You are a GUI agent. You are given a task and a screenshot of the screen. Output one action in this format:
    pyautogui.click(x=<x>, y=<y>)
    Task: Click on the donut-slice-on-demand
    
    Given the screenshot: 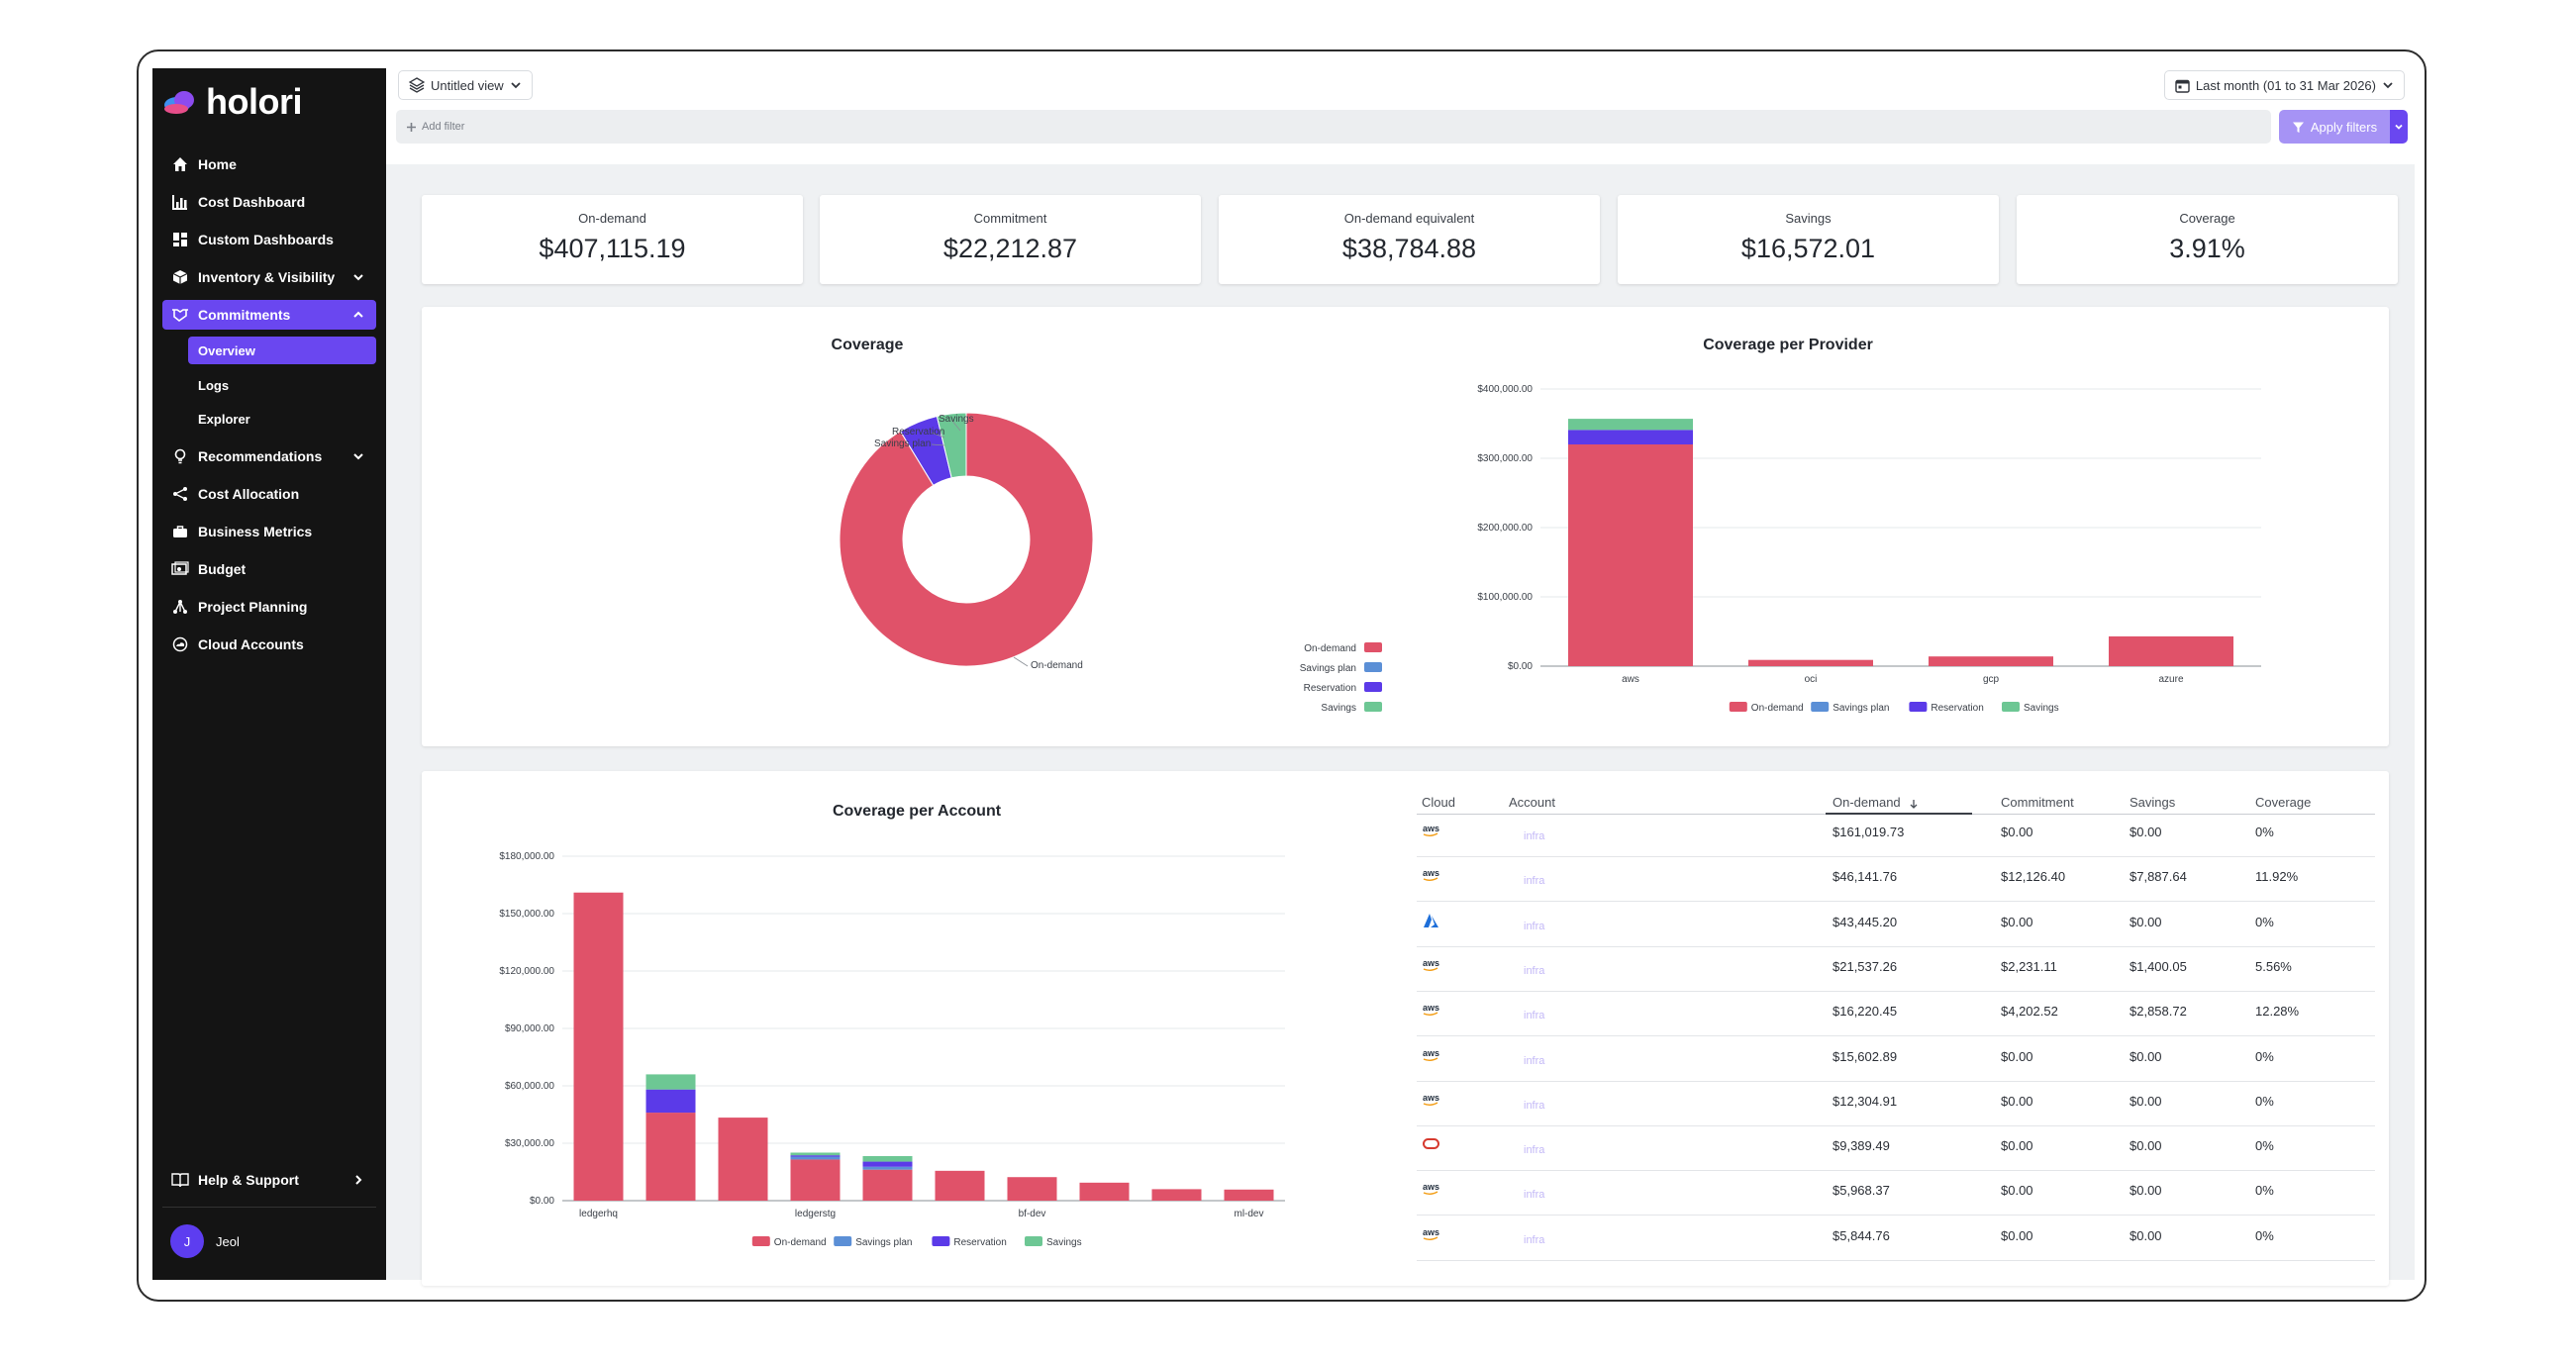 What is the action you would take?
    pyautogui.click(x=967, y=539)
    